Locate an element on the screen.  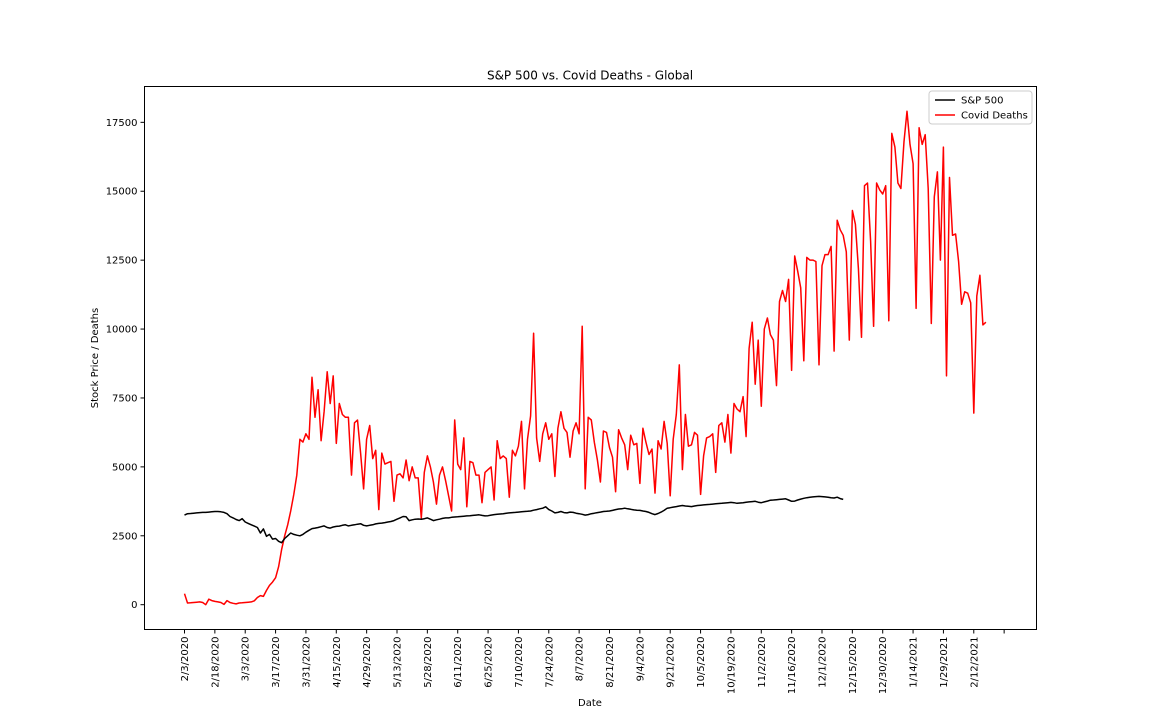
x-tick-label: 2/3/2020 is located at coordinates (185, 659).